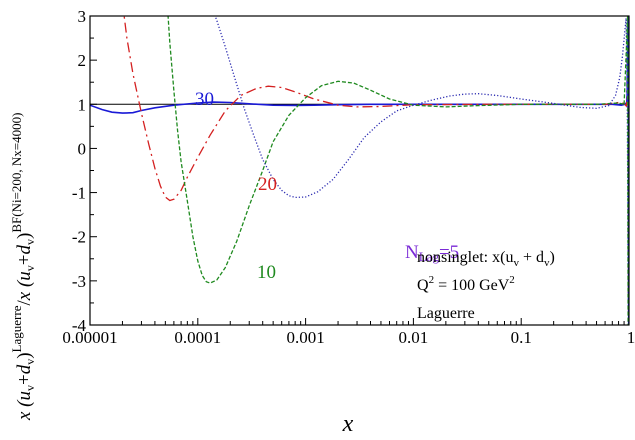  What do you see at coordinates (79, 281) in the screenshot?
I see `y-tick-label: -3` at bounding box center [79, 281].